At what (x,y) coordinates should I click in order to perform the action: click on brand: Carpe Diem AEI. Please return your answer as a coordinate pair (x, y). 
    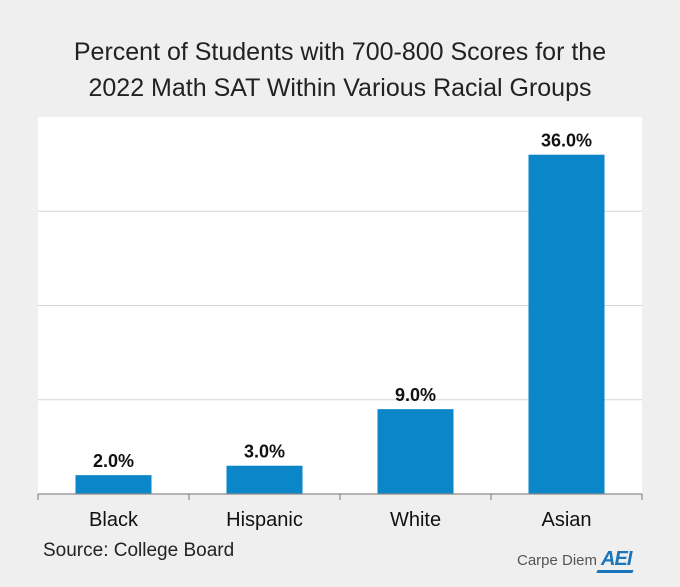
    Looking at the image, I should click on (574, 560).